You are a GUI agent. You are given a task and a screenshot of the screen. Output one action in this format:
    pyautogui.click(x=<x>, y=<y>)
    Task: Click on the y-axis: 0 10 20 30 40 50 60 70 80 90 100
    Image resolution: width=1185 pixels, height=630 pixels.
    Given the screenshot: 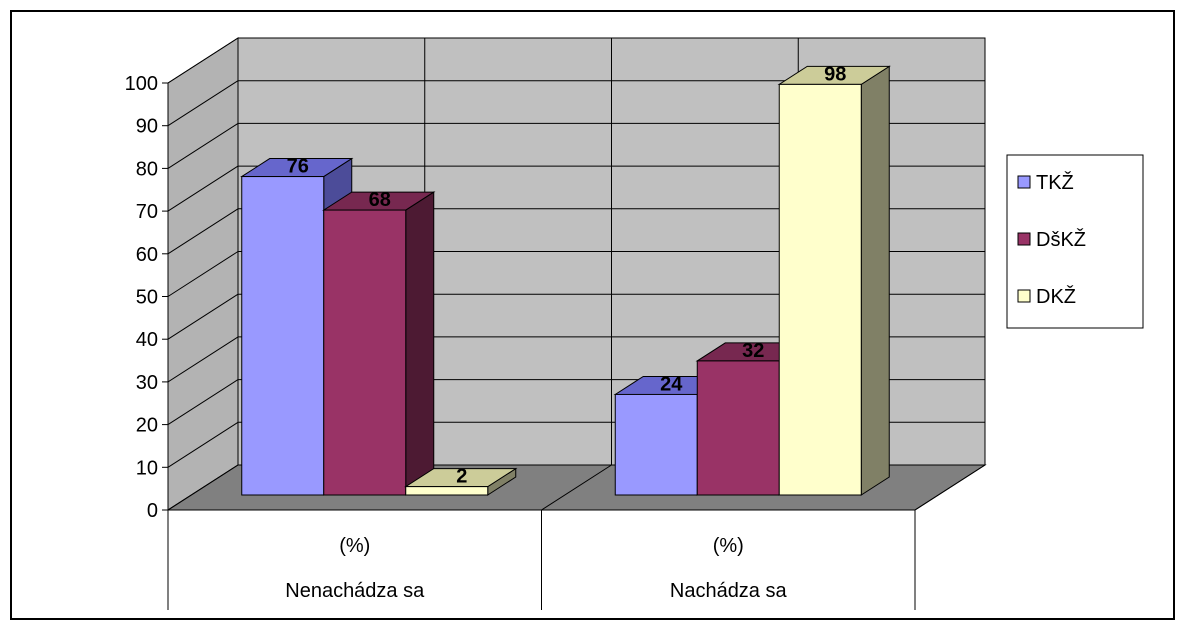 What is the action you would take?
    pyautogui.click(x=147, y=297)
    